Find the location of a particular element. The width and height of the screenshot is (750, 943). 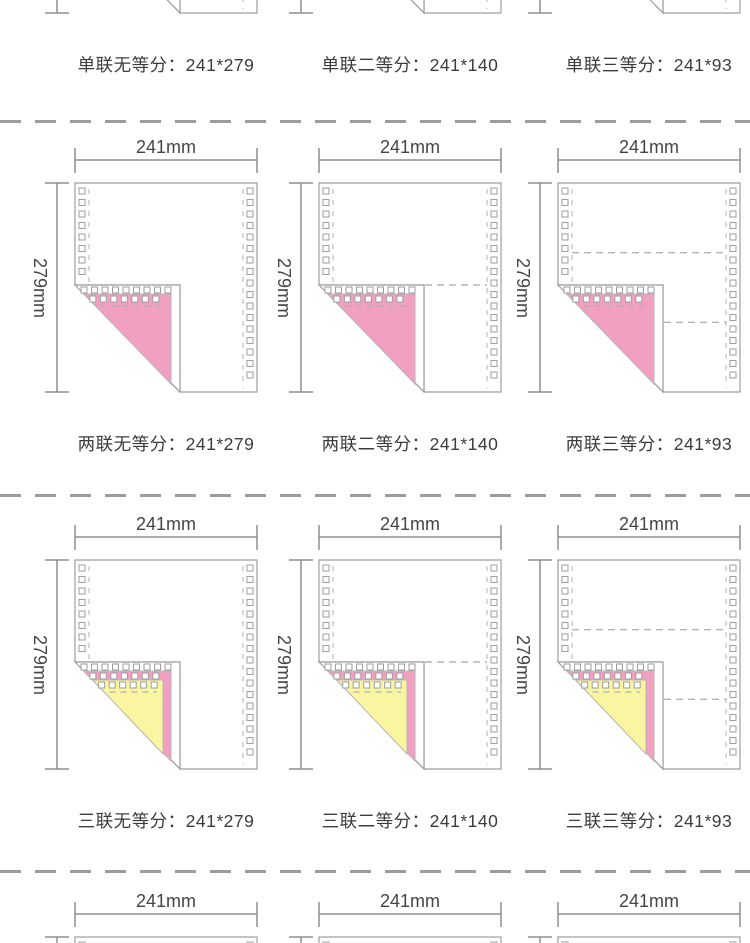

folded-top-sheet is located at coordinates (417, 7).